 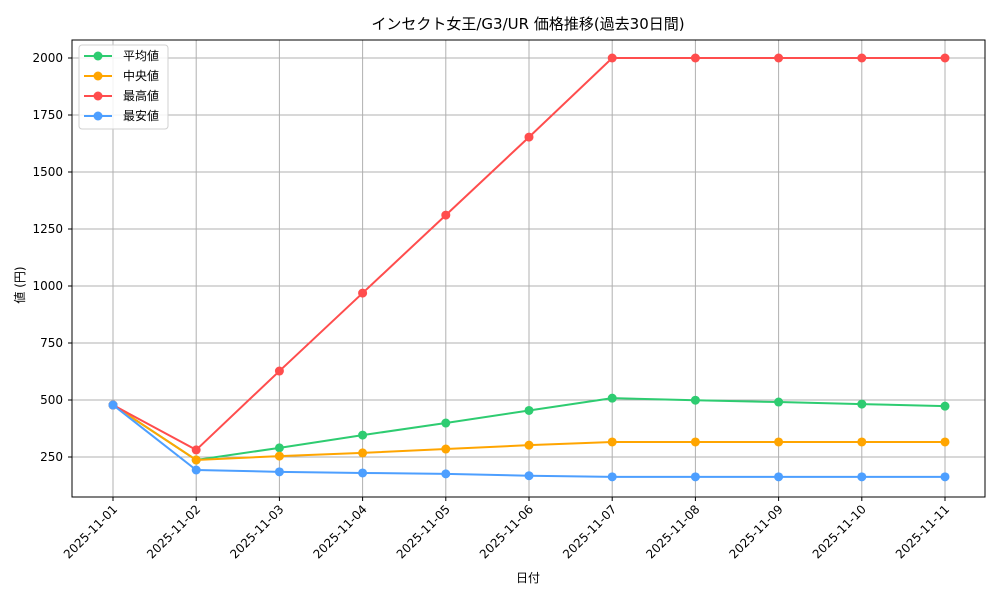 I want to click on y-tick-label: 1750, so click(x=47, y=115).